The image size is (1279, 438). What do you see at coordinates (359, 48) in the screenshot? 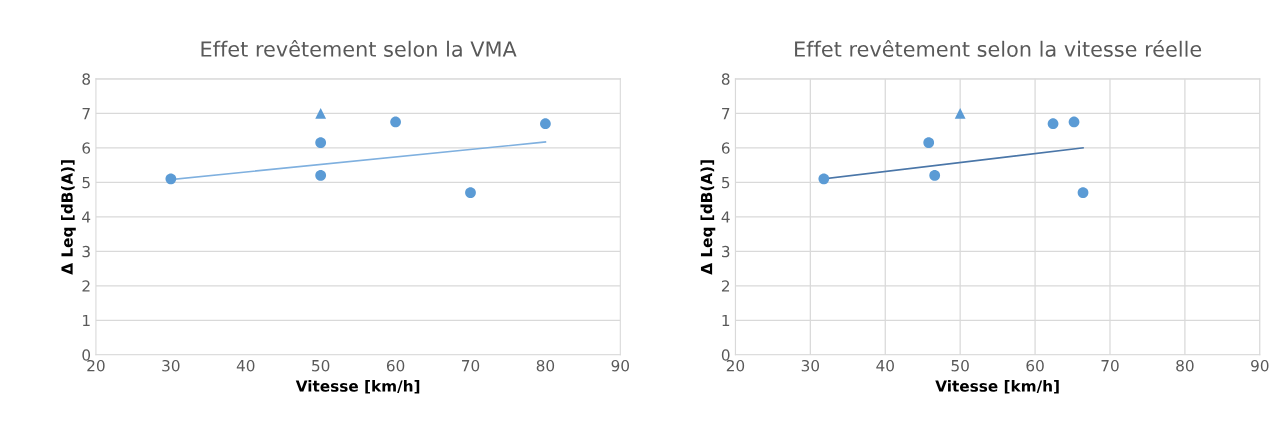
I see `chart-title: Effet revêtement selon la VMA` at bounding box center [359, 48].